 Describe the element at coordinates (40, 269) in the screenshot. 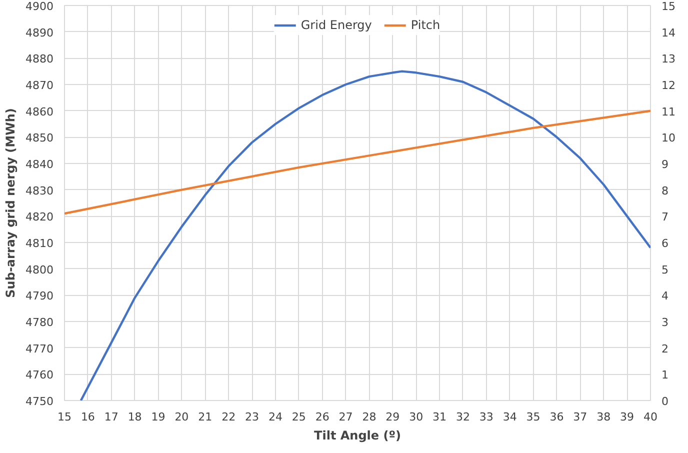

I see `y-tick-label: 4800` at that location.